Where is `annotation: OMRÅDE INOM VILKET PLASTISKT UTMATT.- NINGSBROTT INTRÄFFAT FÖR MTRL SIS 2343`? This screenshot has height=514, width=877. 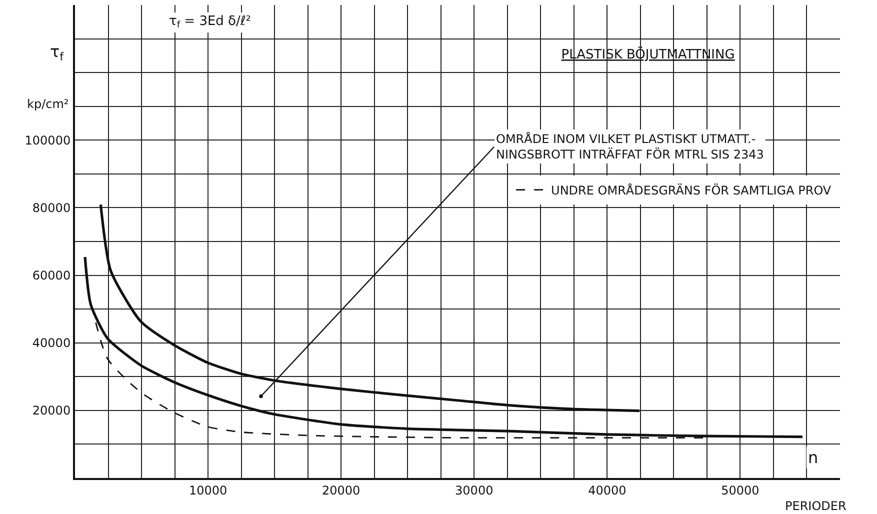 annotation: OMRÅDE INOM VILKET PLASTISKT UTMATT.- NINGSBROTT INTRÄFFAT FÖR MTRL SIS 2343 is located at coordinates (630, 146).